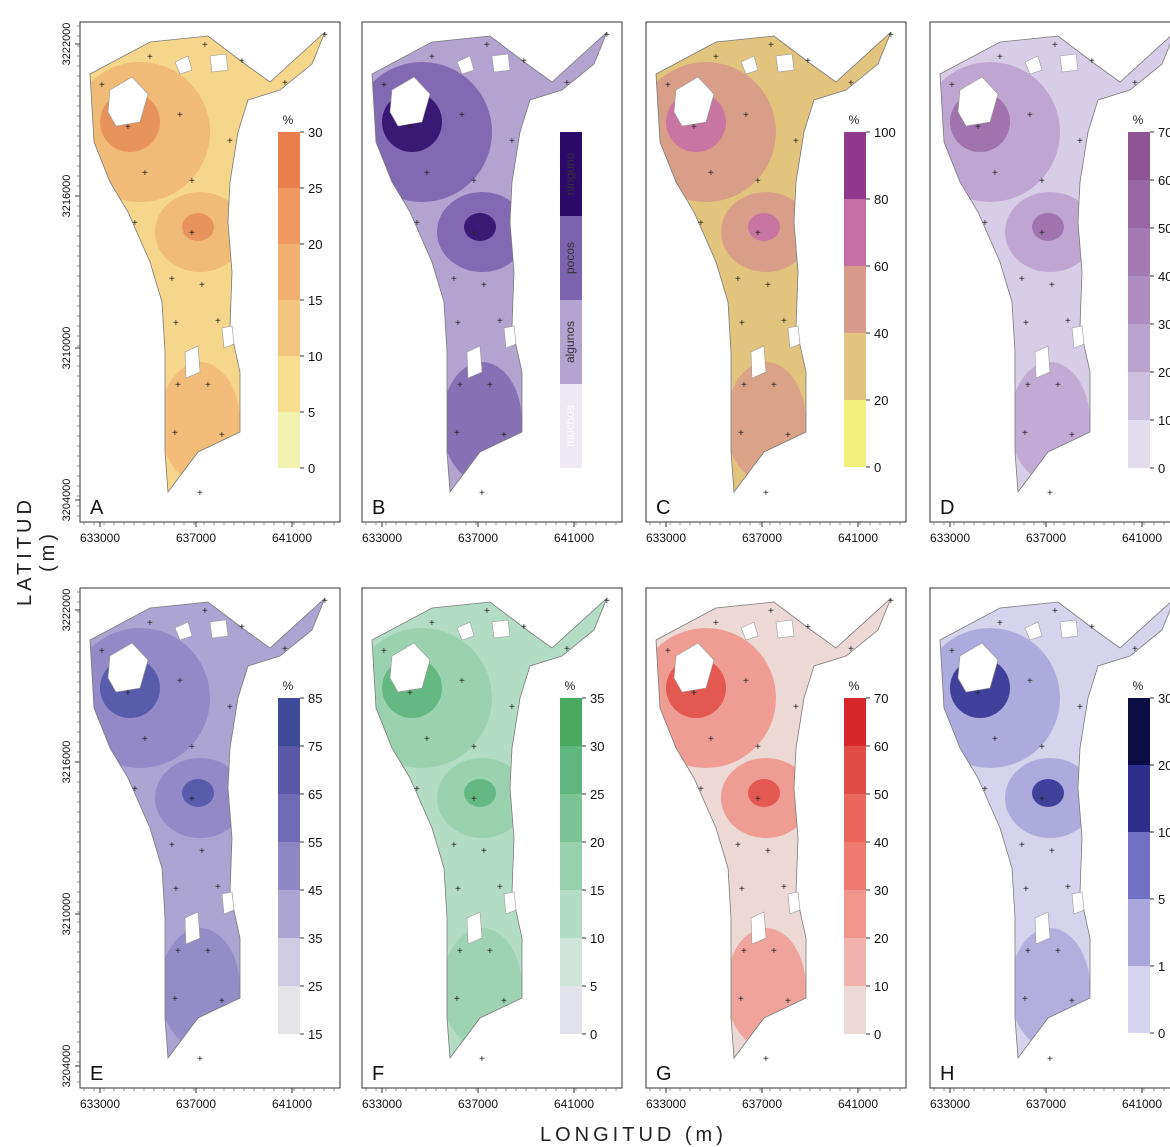 Image resolution: width=1170 pixels, height=1147 pixels. Describe the element at coordinates (67, 762) in the screenshot. I see `y-tick-label: 3216000` at that location.